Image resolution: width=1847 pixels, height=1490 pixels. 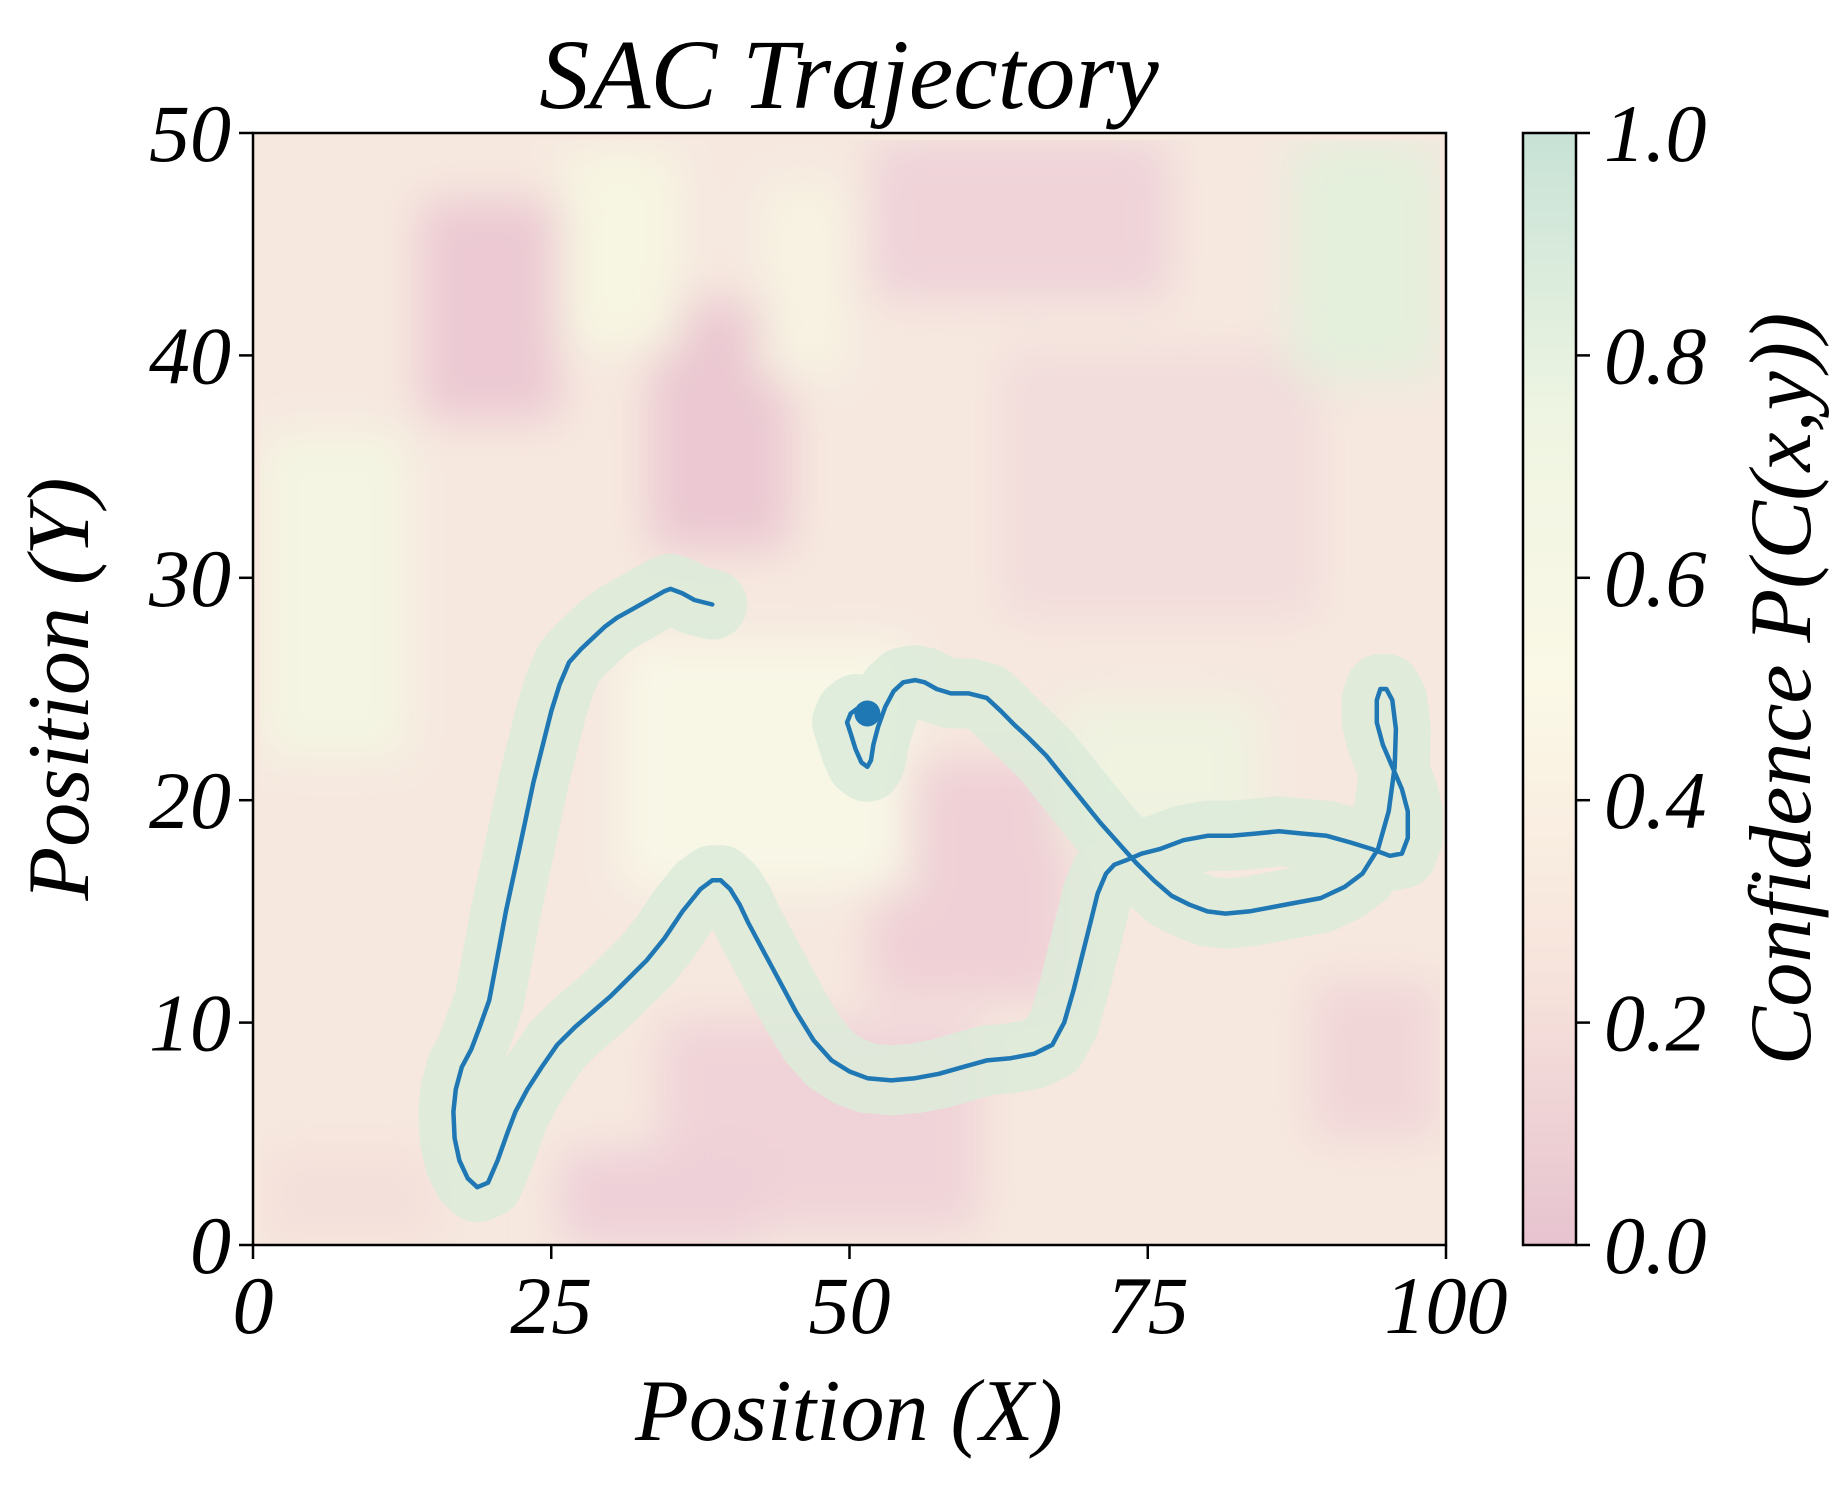 I want to click on x-tick-label: 75, so click(x=1148, y=1305).